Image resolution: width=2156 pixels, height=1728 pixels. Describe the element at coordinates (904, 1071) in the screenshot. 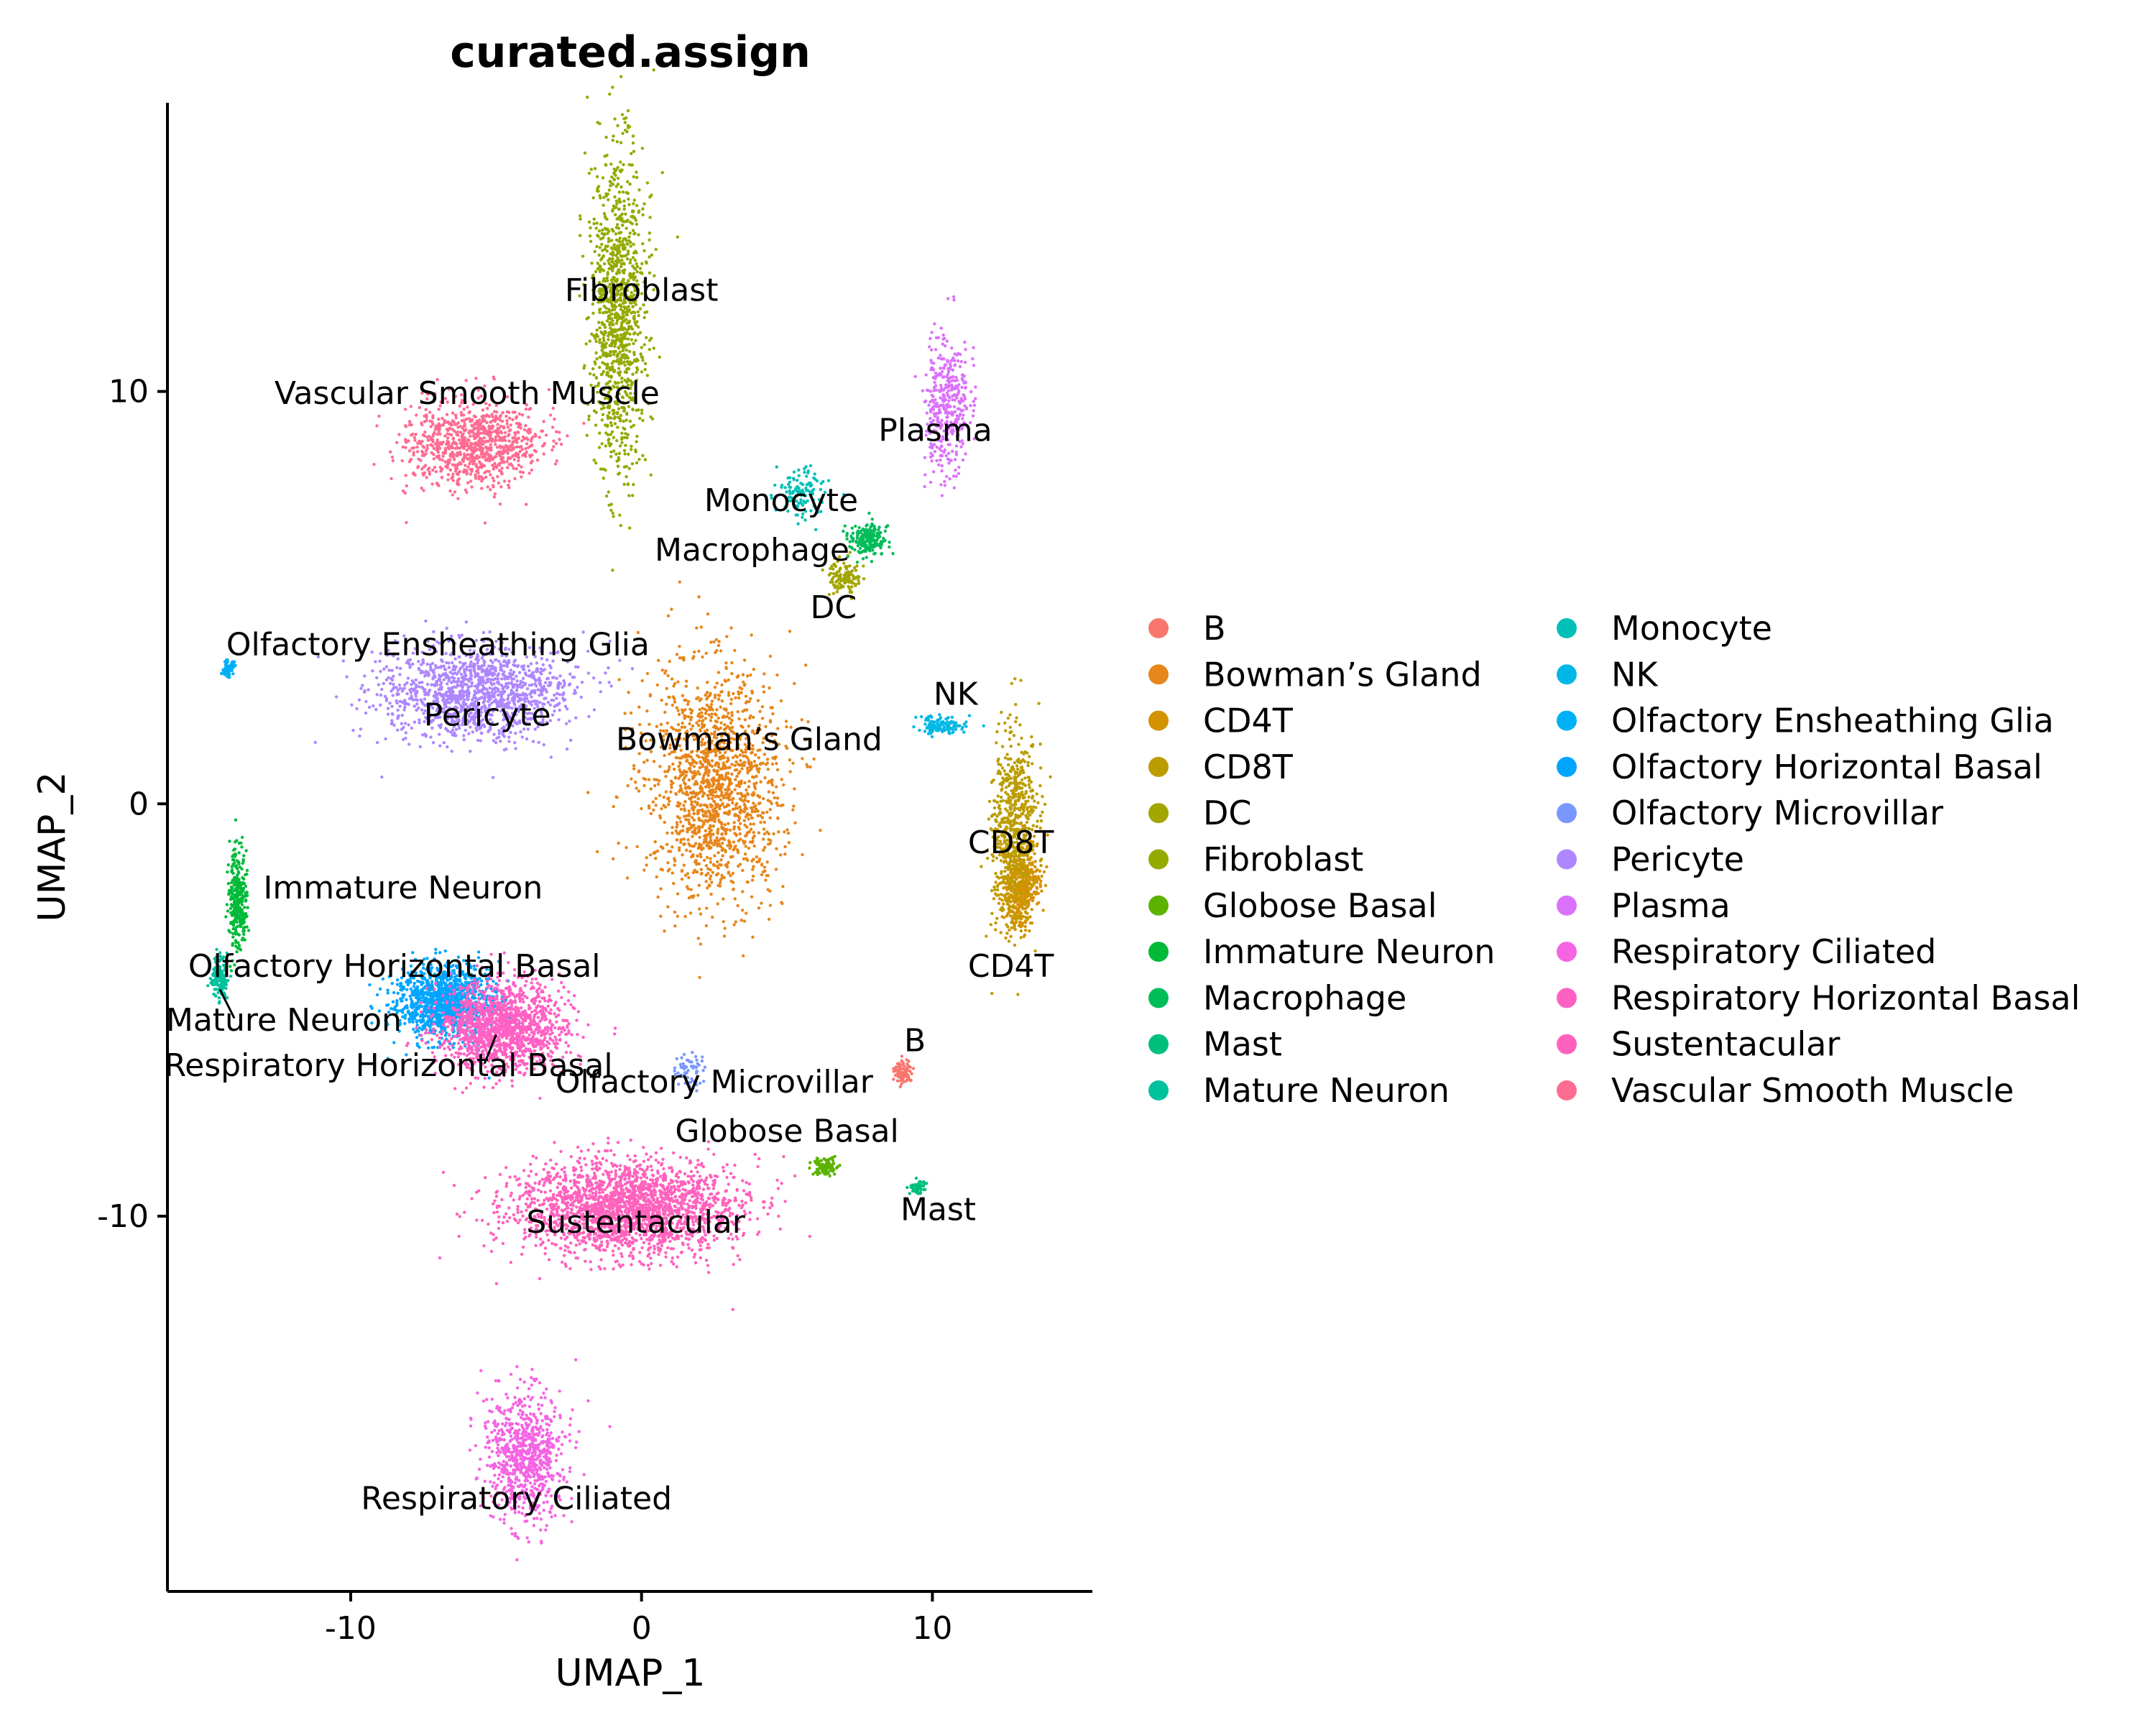

I see `cluster-b` at that location.